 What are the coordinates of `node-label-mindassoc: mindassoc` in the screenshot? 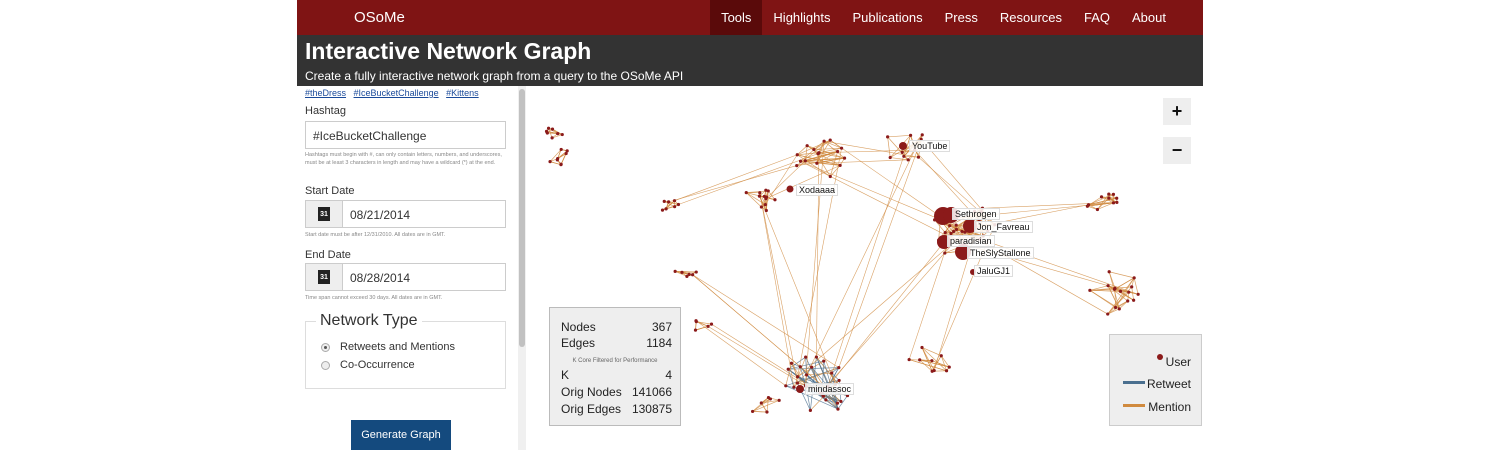 It's located at (830, 389).